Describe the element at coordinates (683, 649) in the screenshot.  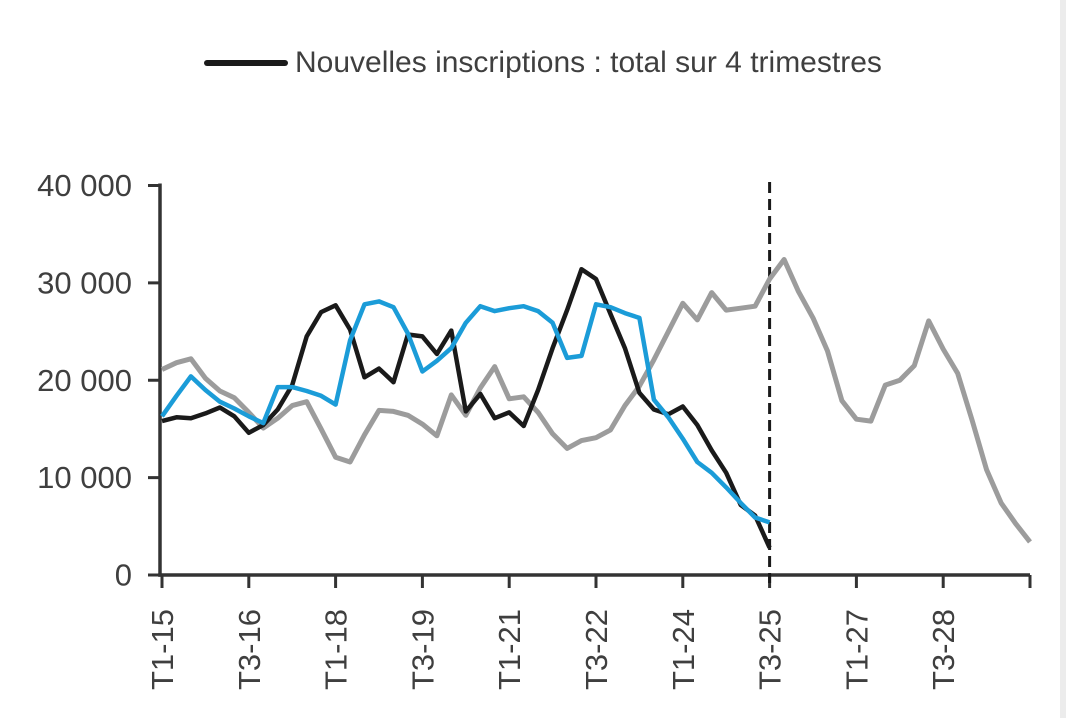
I see `x-tick-label: T1-24` at that location.